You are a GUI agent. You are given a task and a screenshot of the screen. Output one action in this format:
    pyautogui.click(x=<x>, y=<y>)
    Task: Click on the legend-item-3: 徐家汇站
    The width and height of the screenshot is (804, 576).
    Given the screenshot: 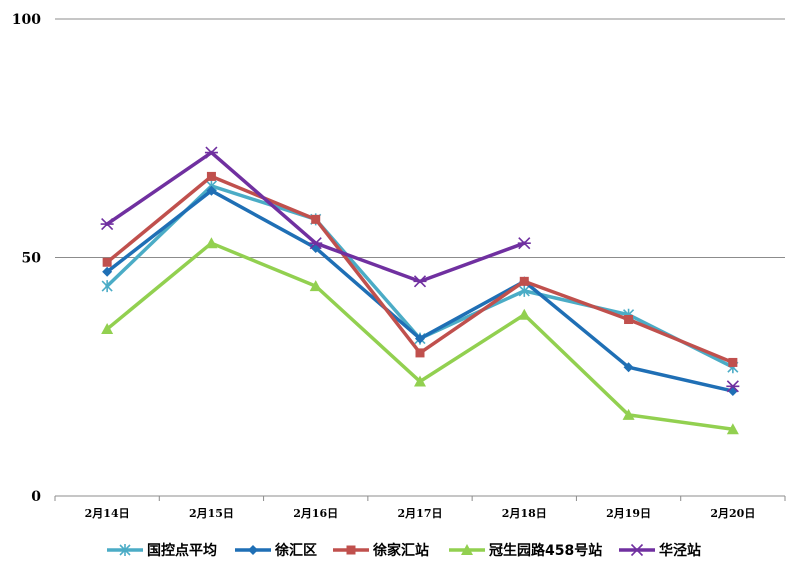 What is the action you would take?
    pyautogui.click(x=381, y=550)
    